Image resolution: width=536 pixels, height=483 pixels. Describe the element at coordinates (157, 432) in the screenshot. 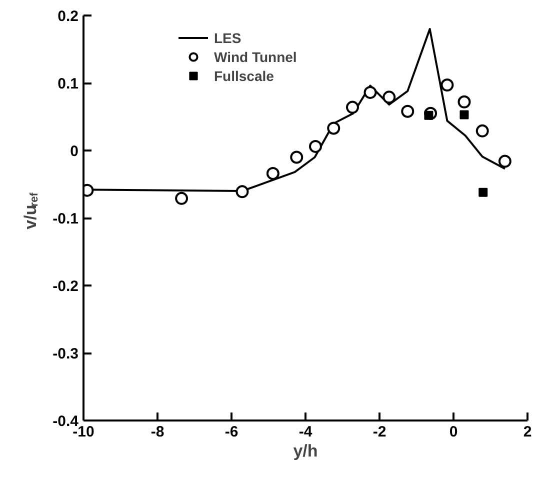

I see `x-tick-label: -8` at that location.